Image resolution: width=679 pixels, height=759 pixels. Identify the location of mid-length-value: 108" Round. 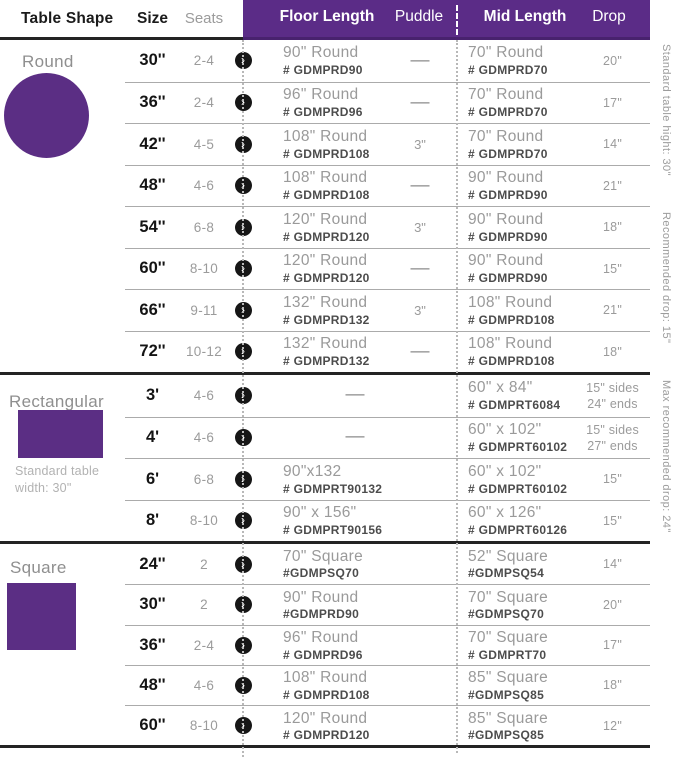
(510, 344).